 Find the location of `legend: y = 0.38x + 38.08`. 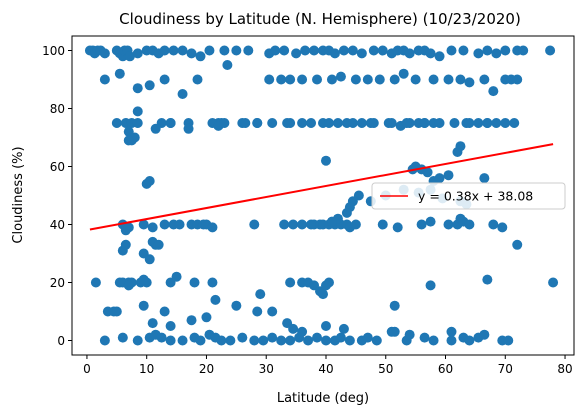

legend: y = 0.38x + 38.08 is located at coordinates (468, 196).